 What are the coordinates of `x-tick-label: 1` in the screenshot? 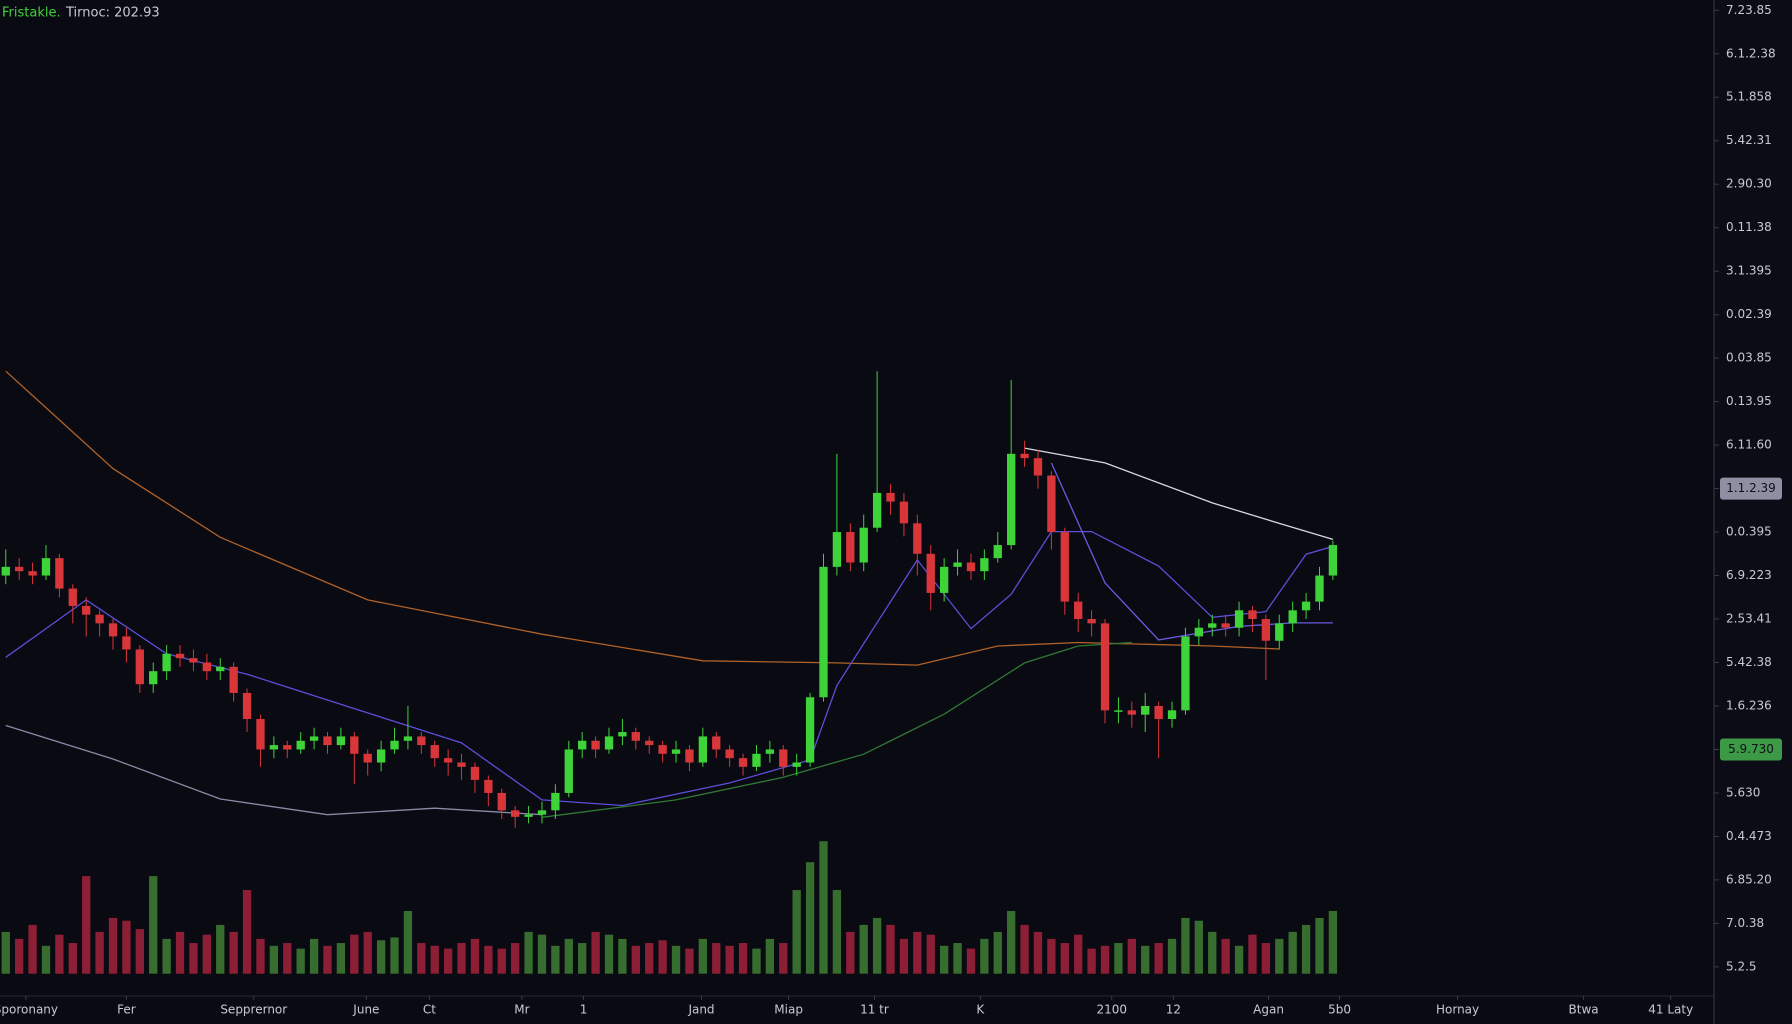 It's located at (584, 1010).